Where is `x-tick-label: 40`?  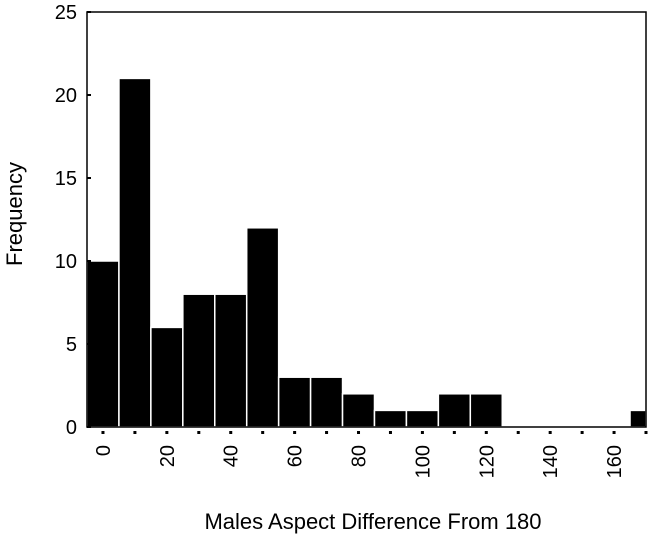 x-tick-label: 40 is located at coordinates (232, 456).